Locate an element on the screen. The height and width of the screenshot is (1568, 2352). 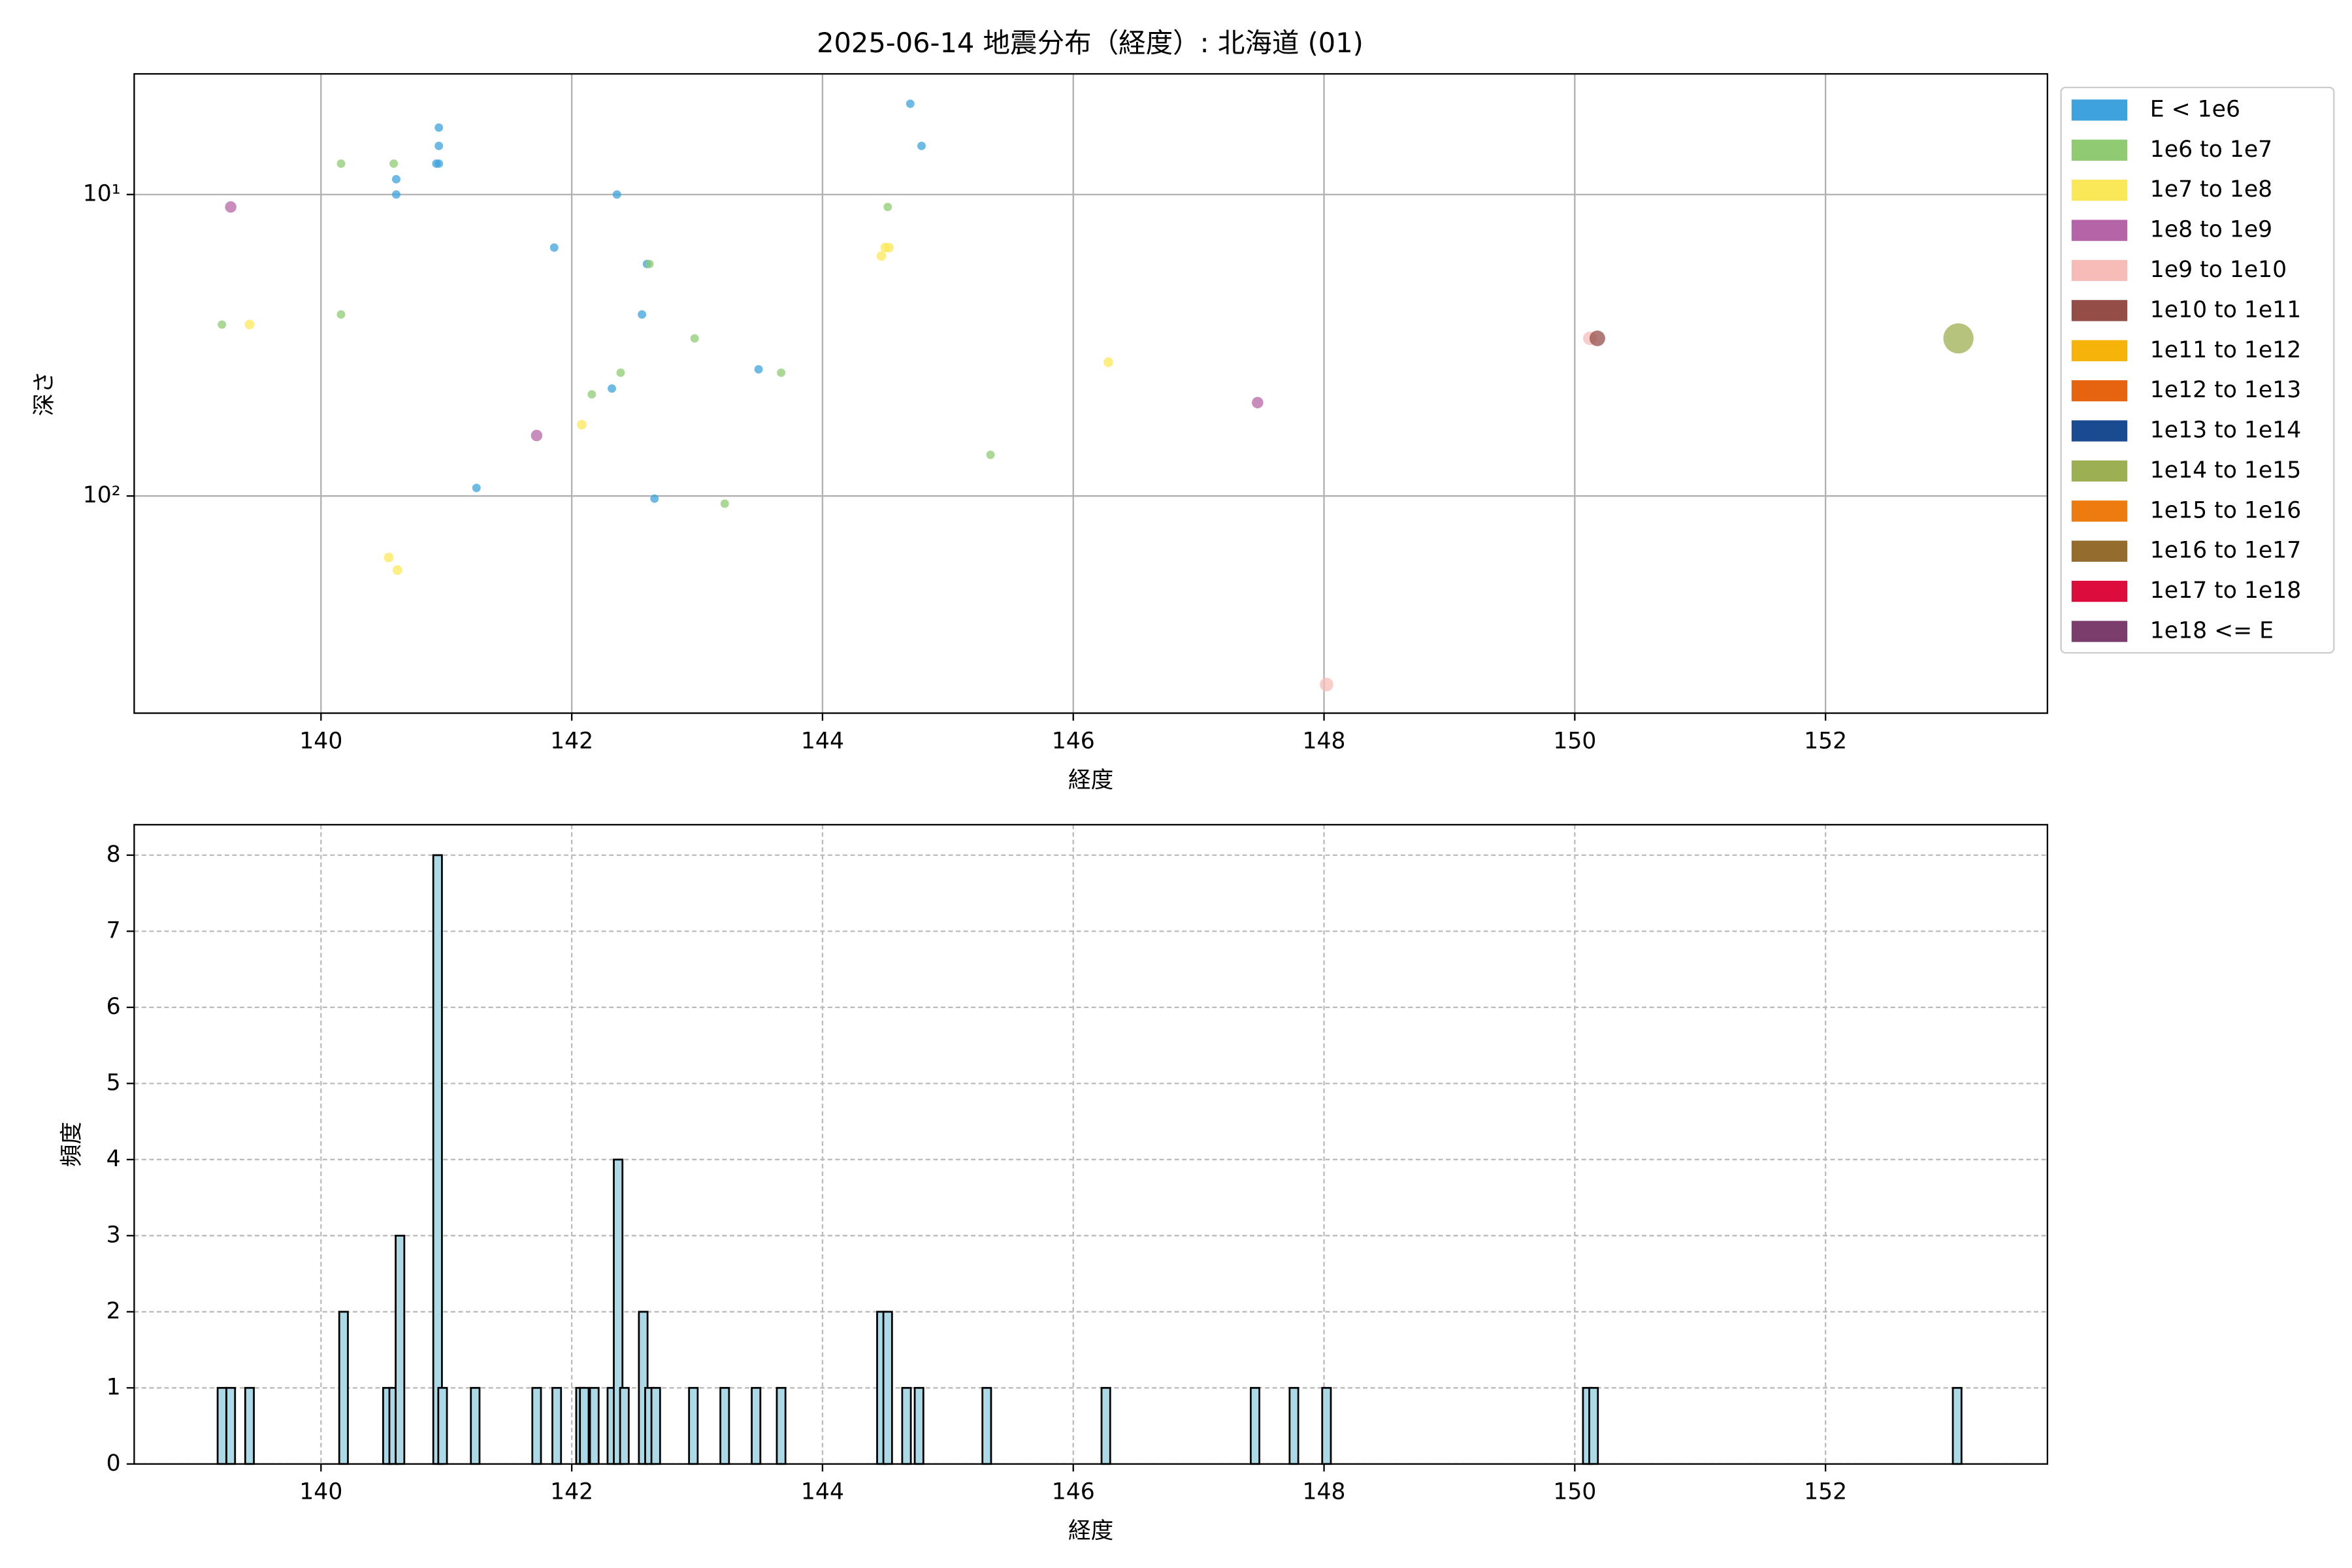
legend-label: 1e14 to 1e15 is located at coordinates (2225, 470).